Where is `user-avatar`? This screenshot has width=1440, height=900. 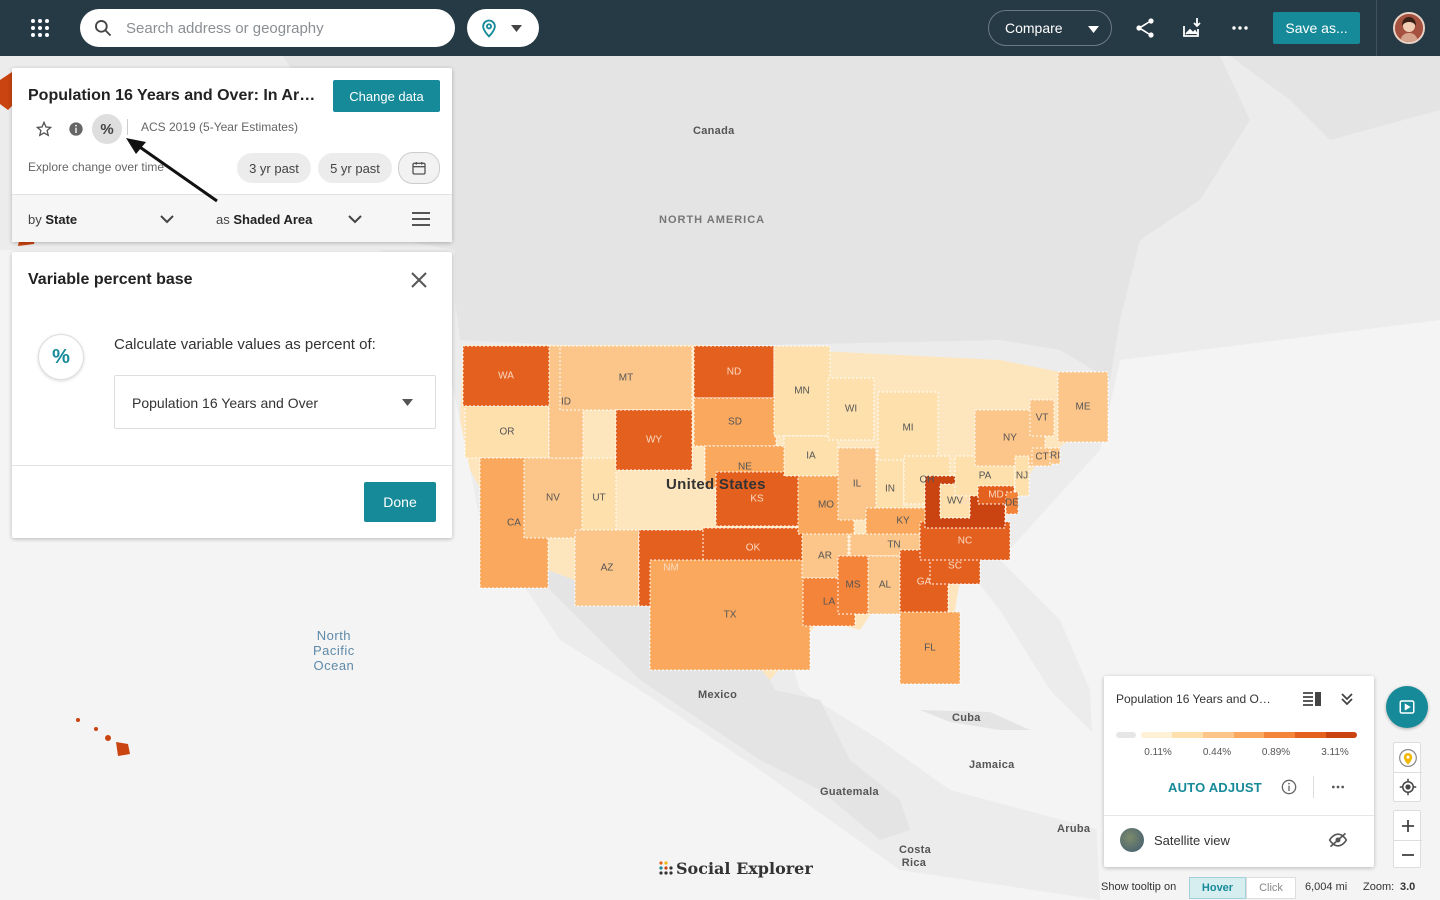 user-avatar is located at coordinates (1409, 28).